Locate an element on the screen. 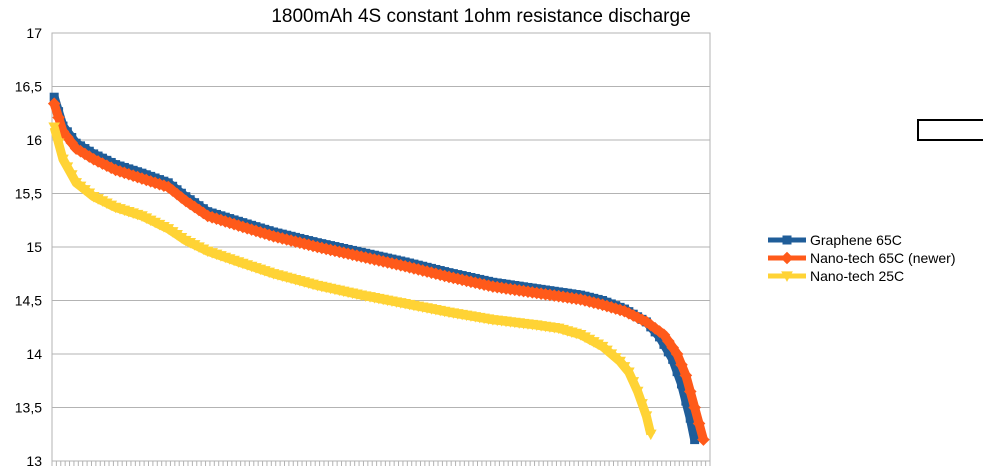 The image size is (983, 473). y-tick-label: 15,5 is located at coordinates (28, 194).